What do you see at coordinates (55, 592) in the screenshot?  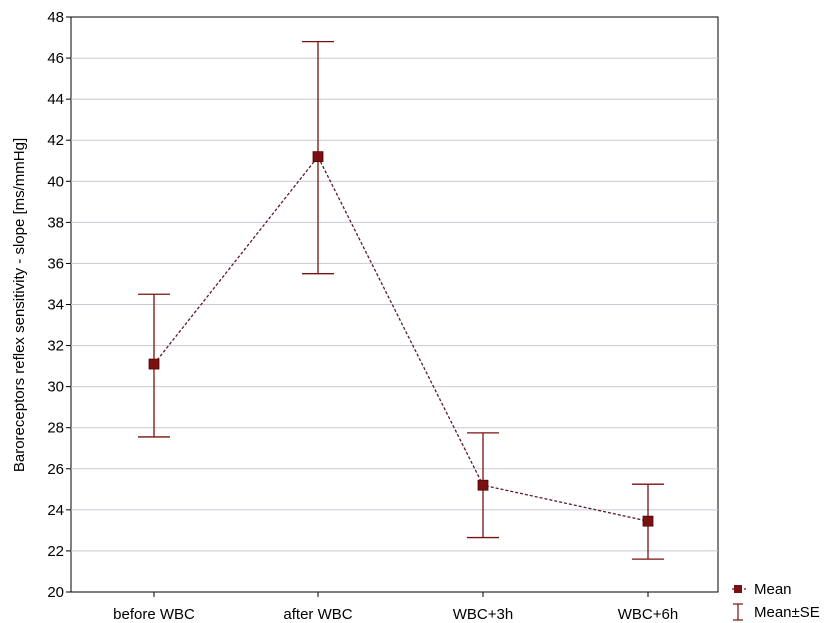 I see `y-tick-label: 20` at bounding box center [55, 592].